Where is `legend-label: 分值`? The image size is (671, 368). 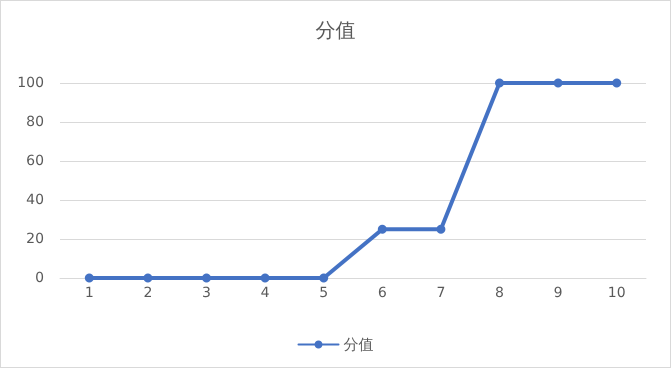
legend-label: 分值 is located at coordinates (359, 345).